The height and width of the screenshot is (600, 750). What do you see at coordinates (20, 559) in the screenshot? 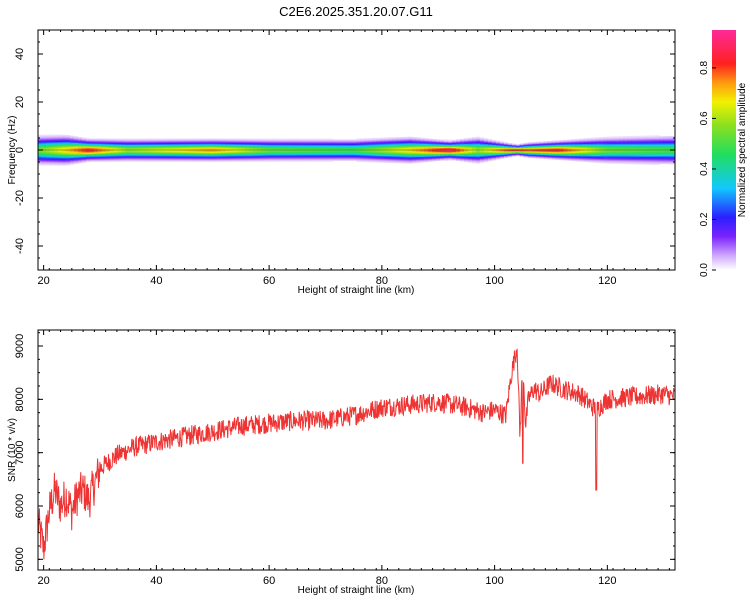
I see `snr-ytick-label: 5000` at bounding box center [20, 559].